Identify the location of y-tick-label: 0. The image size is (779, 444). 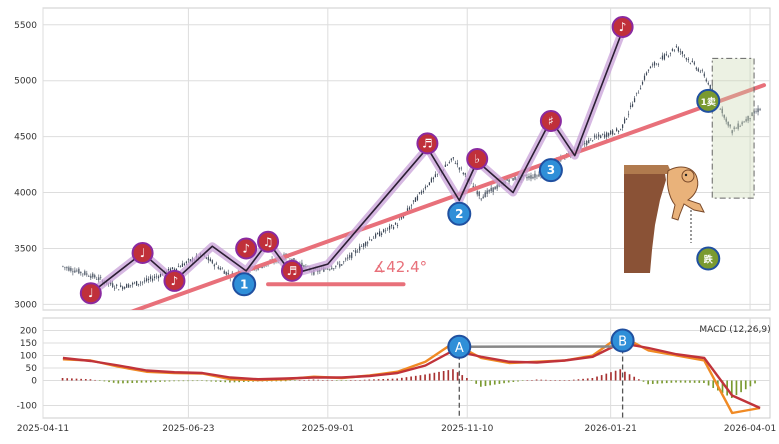
(34, 382).